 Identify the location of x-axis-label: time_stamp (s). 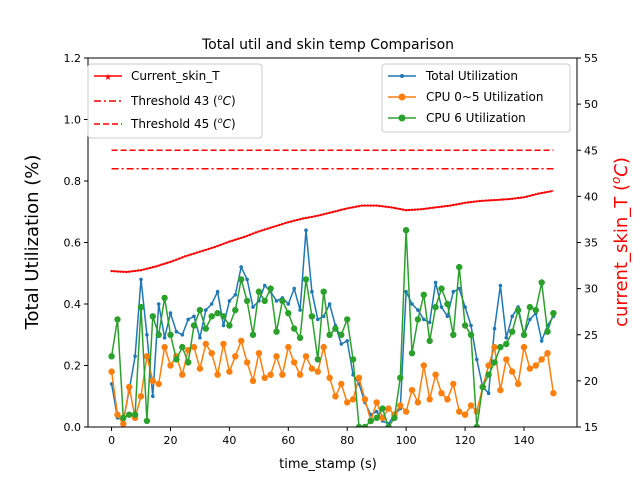
(328, 464).